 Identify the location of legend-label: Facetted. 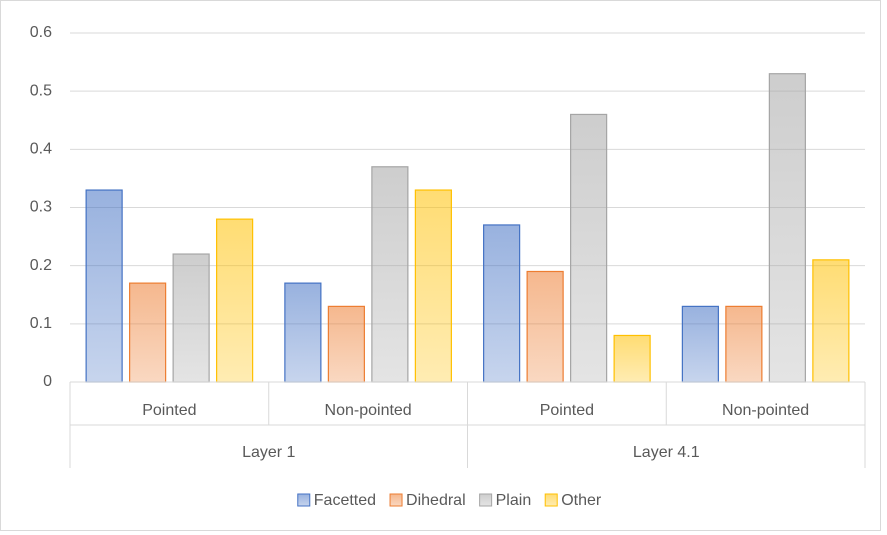
(345, 500).